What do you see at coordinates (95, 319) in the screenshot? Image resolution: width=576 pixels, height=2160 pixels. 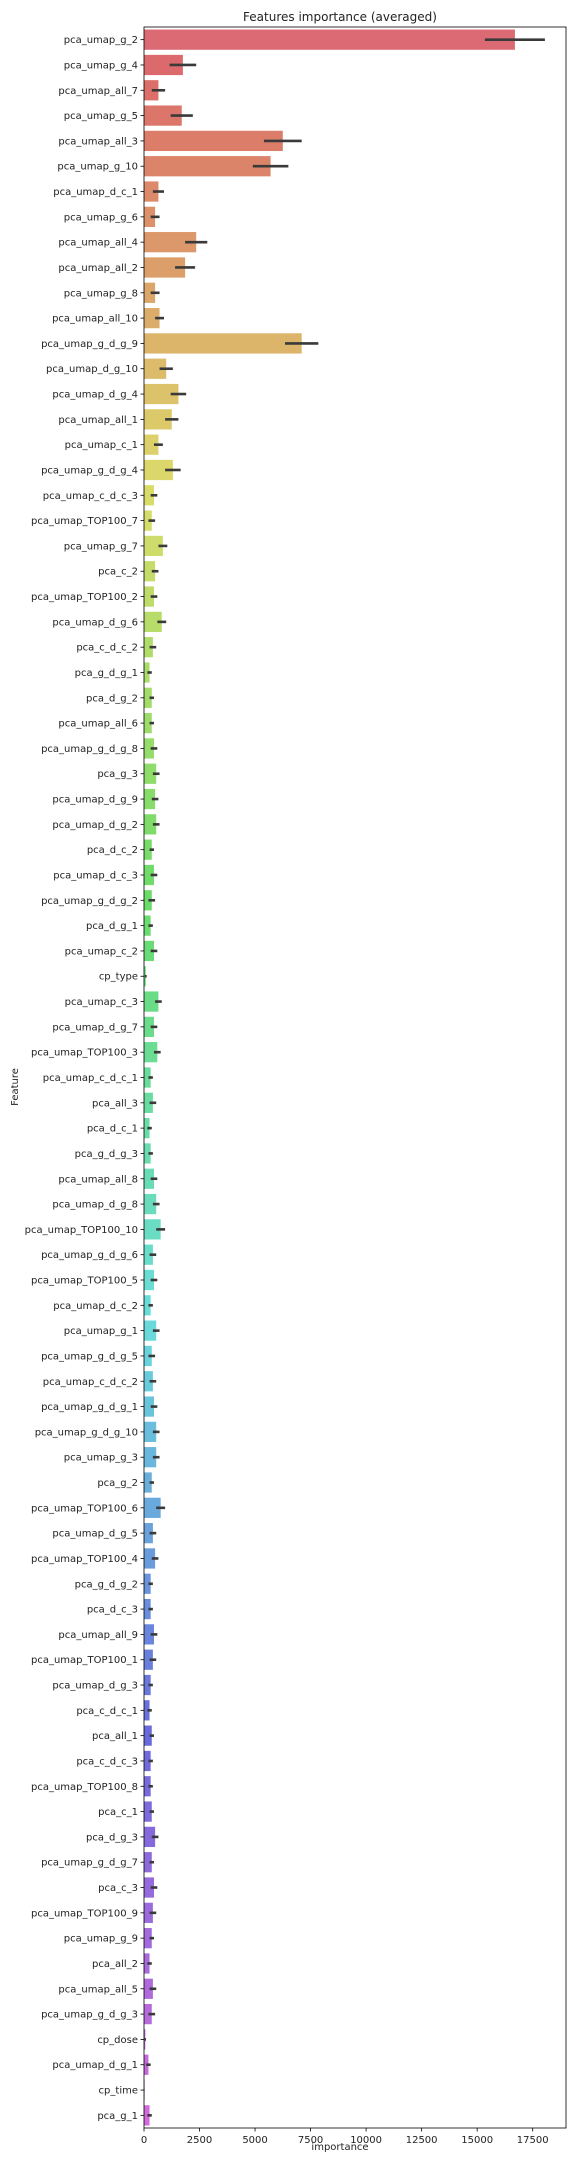 I see `y-tick-label: pca_umap_all_10` at bounding box center [95, 319].